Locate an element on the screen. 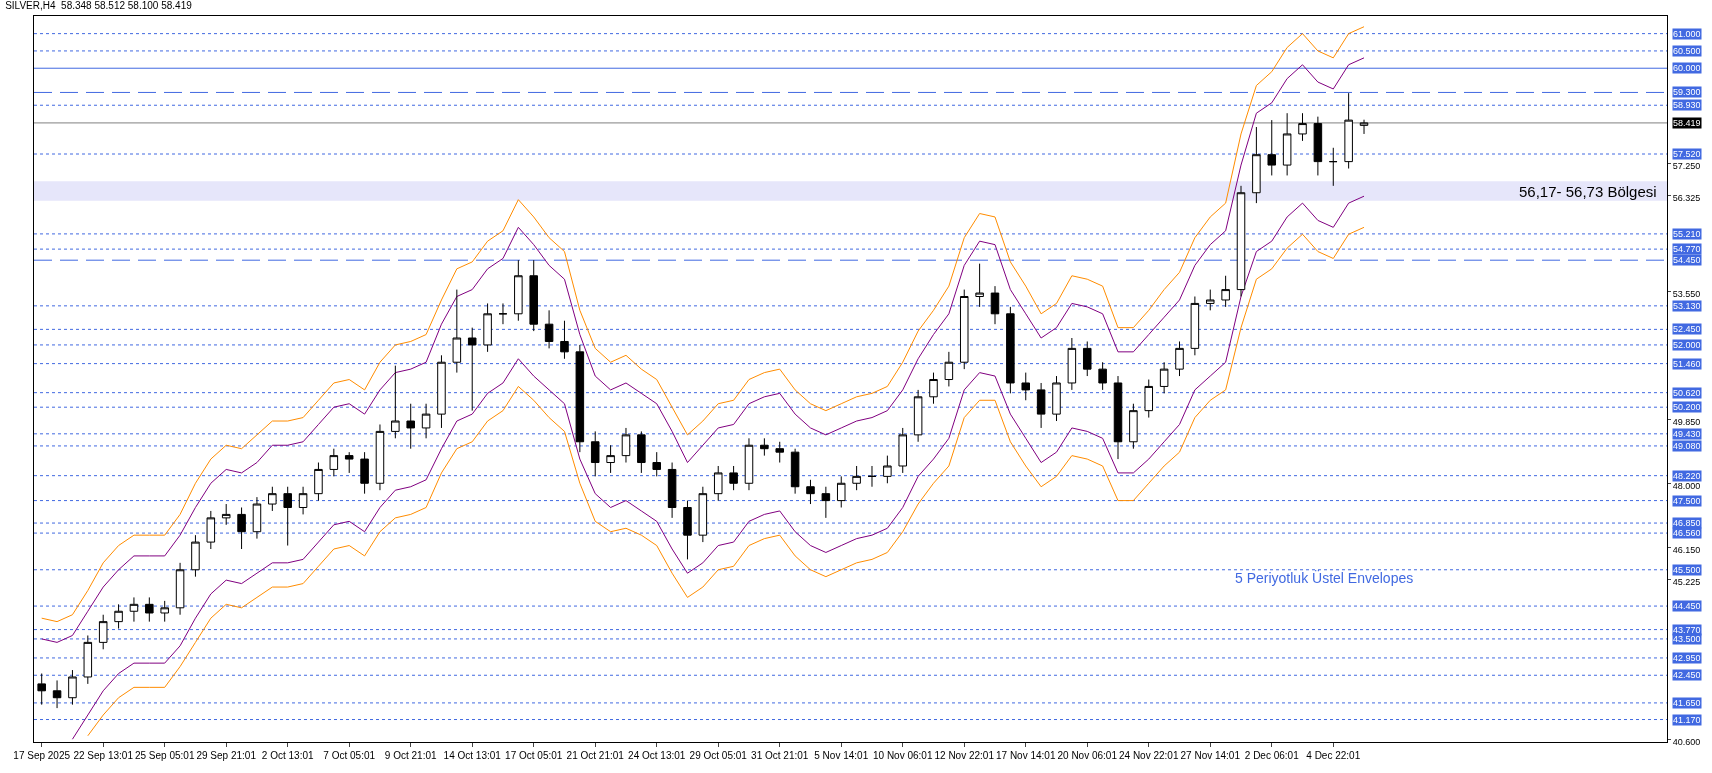 This screenshot has height=773, width=1712. ref-line-label: 58.930 is located at coordinates (1687, 105).